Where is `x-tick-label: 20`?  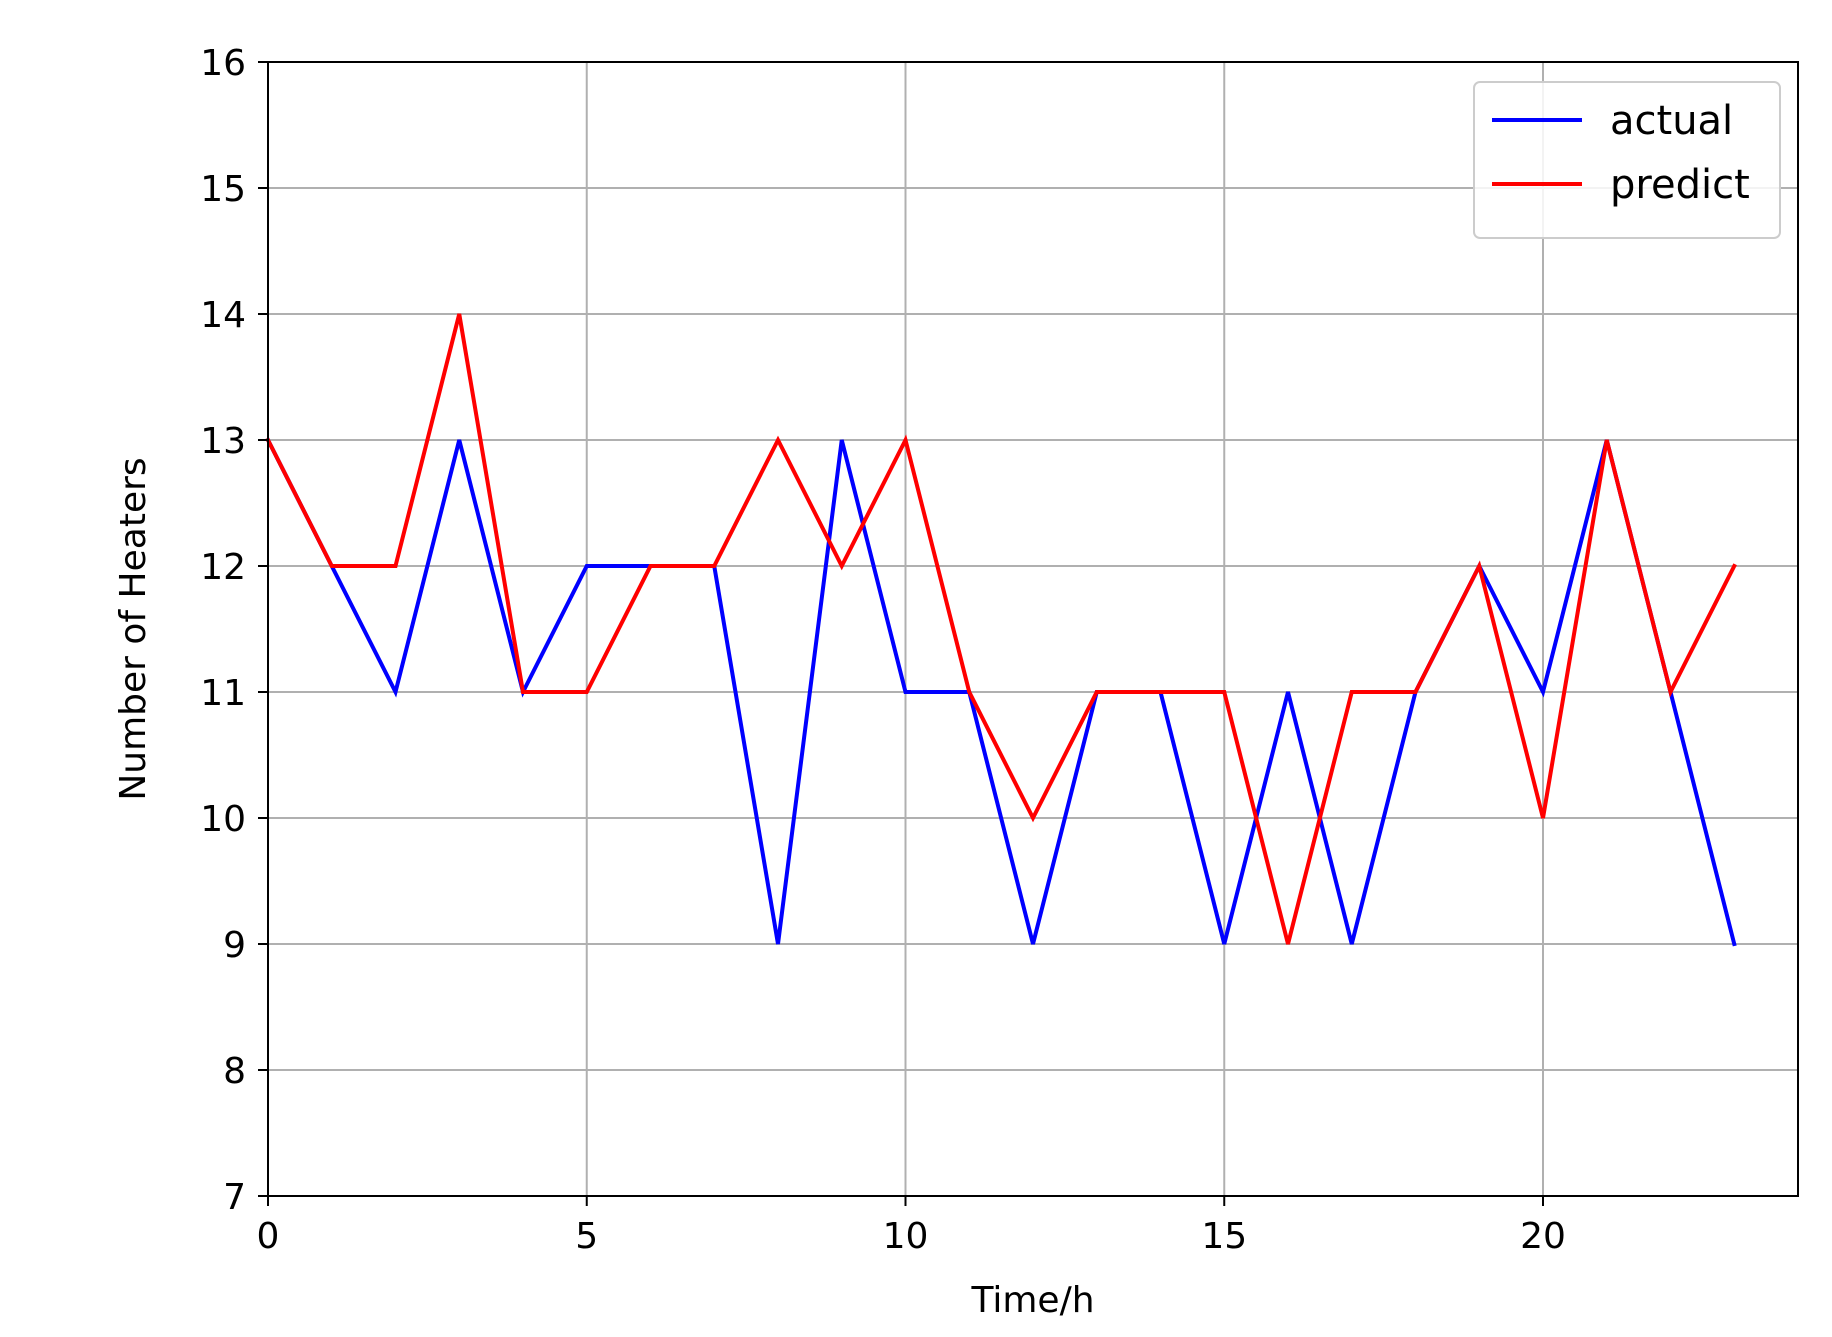 x-tick-label: 20 is located at coordinates (1543, 1236).